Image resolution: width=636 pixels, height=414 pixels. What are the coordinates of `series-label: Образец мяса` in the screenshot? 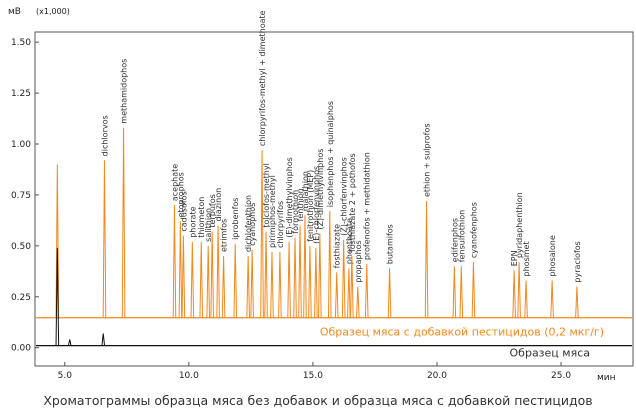 It's located at (550, 353).